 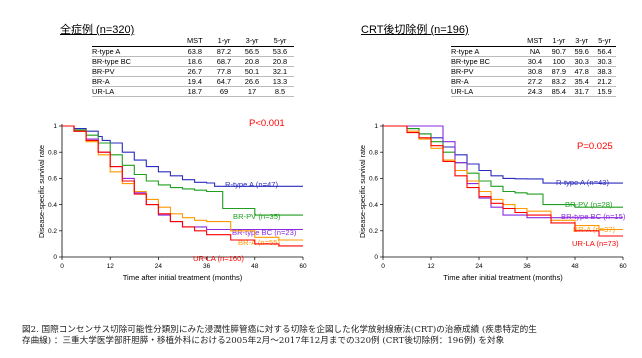 I want to click on table-cell: 21.2, so click(x=604, y=81).